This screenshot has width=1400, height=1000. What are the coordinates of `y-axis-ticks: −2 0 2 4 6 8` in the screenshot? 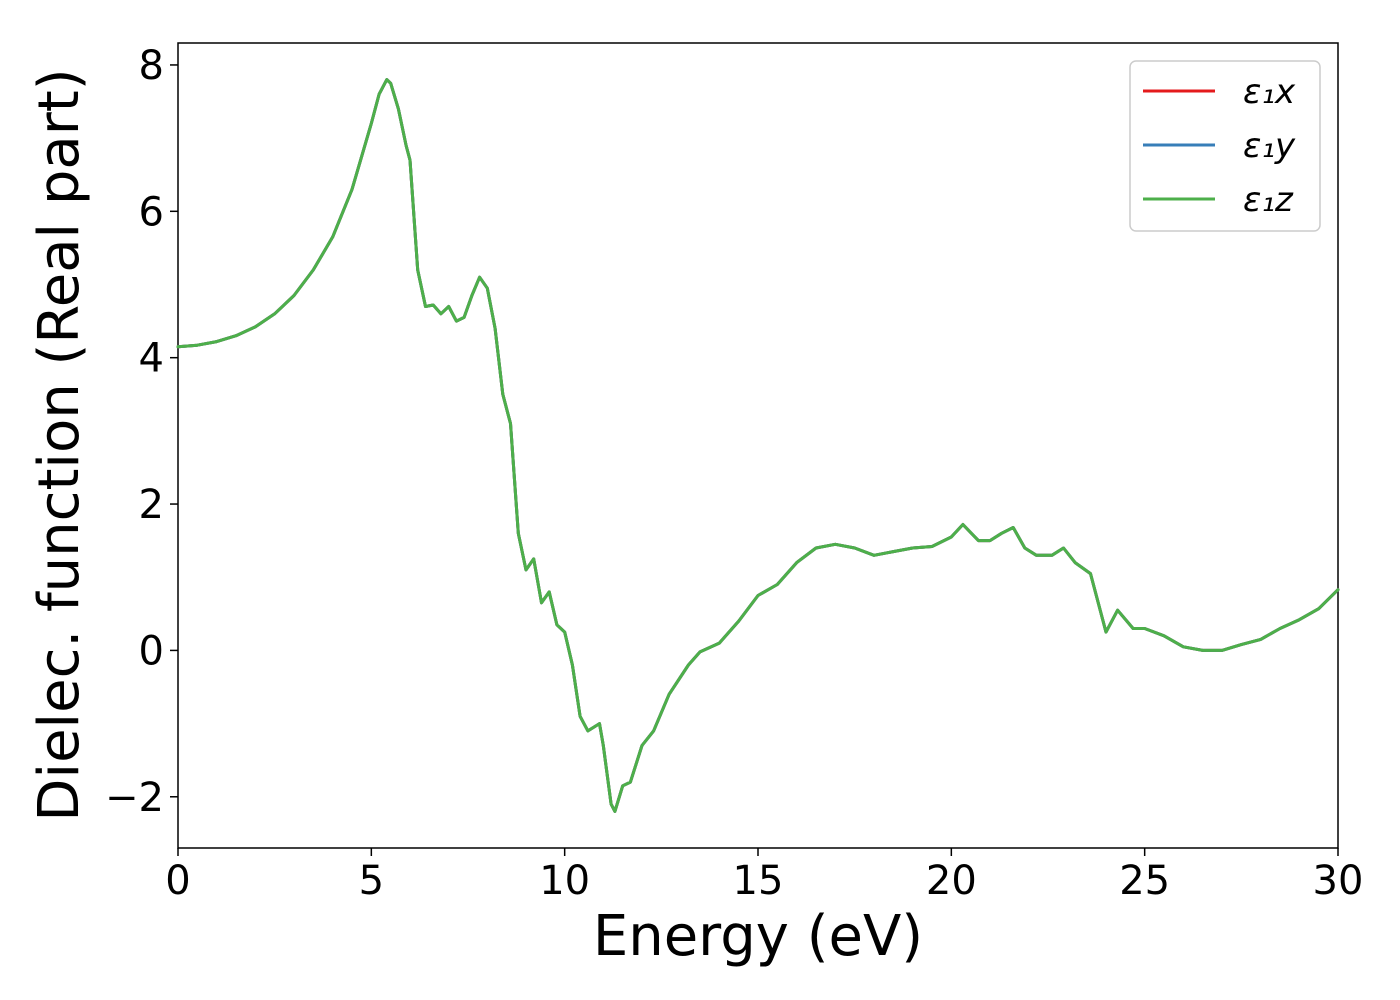 It's located at (141, 432).